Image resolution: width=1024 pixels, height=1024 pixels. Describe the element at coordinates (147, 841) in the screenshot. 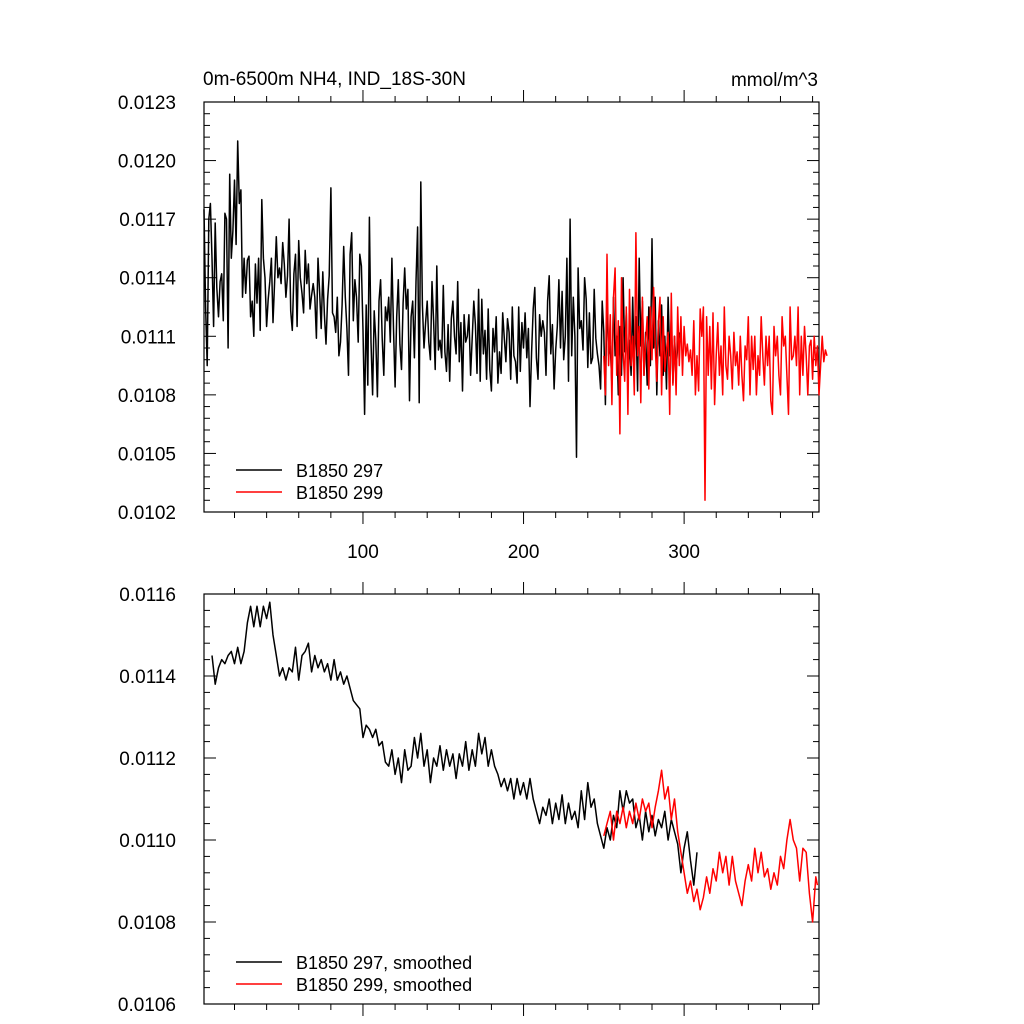

I see `y-tick-label: 0.0110` at that location.